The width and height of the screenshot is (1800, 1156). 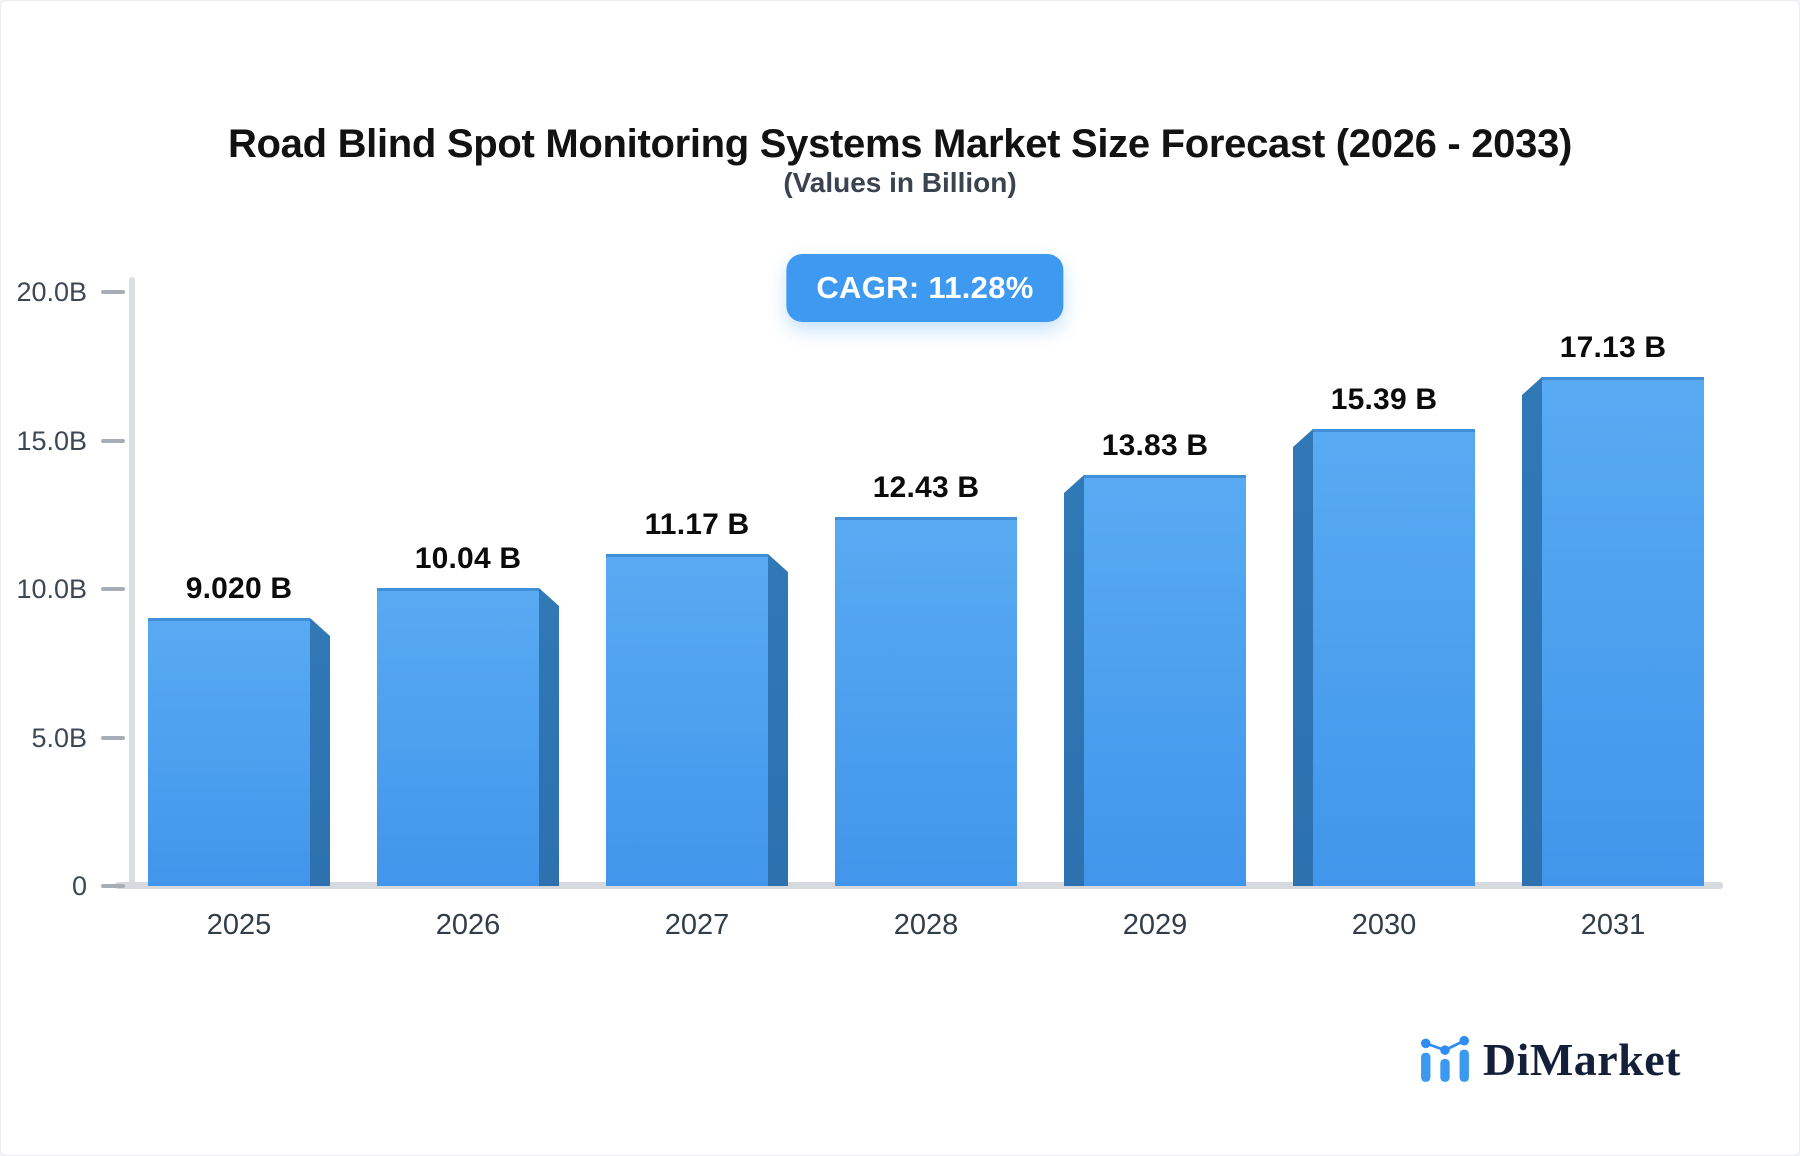 I want to click on bar-2025, so click(x=239, y=752).